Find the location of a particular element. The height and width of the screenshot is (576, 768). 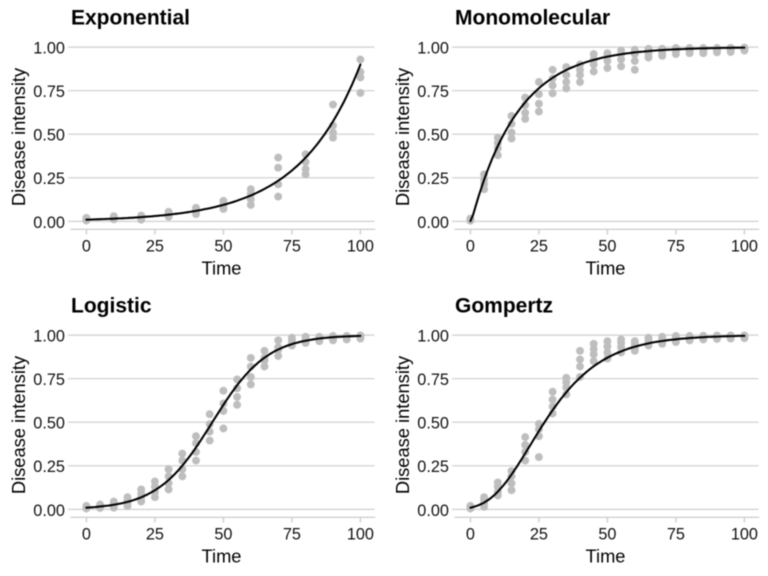

svg-text: Gompertz is located at coordinates (504, 306).